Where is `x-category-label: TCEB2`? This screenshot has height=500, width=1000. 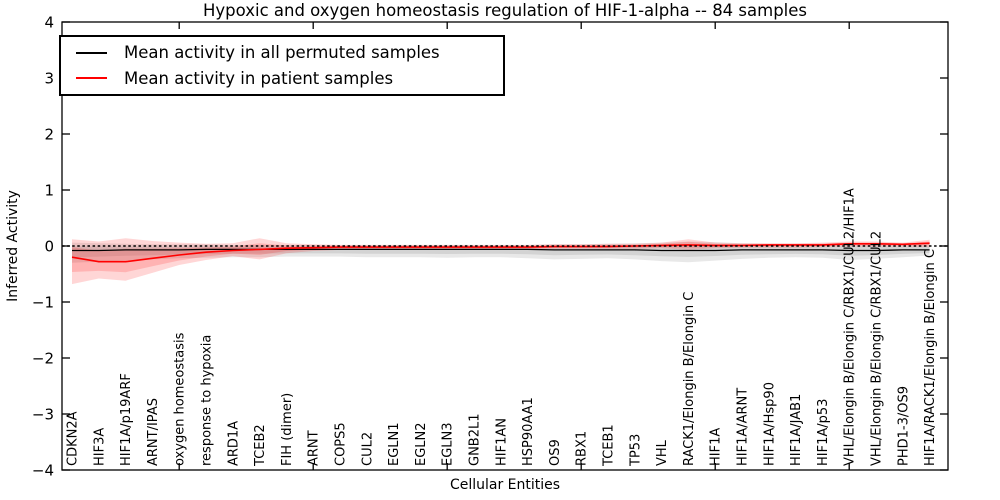
x-category-label: TCEB2 is located at coordinates (260, 445).